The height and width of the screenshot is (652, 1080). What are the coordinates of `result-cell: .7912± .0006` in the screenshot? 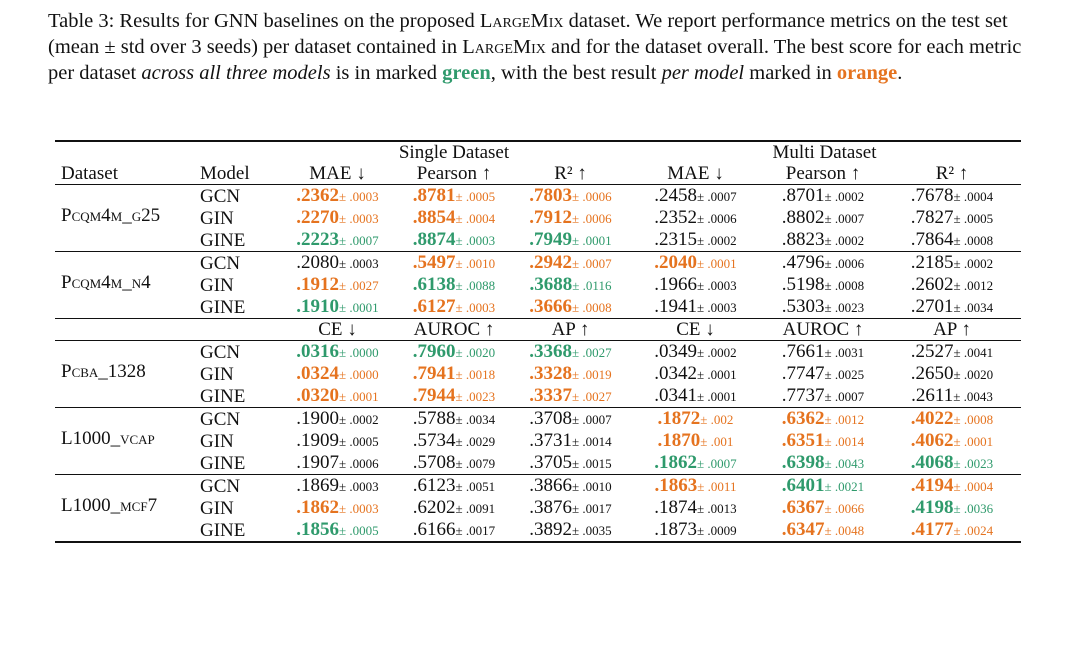 It's located at (570, 218).